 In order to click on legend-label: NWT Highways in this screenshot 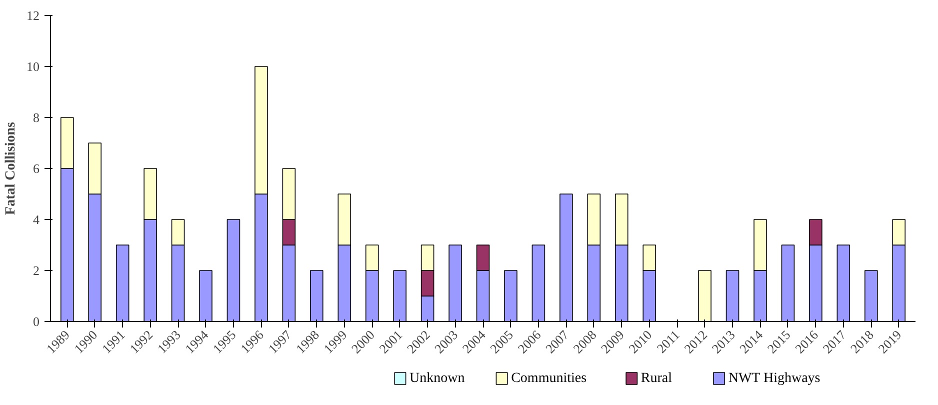, I will do `click(774, 378)`.